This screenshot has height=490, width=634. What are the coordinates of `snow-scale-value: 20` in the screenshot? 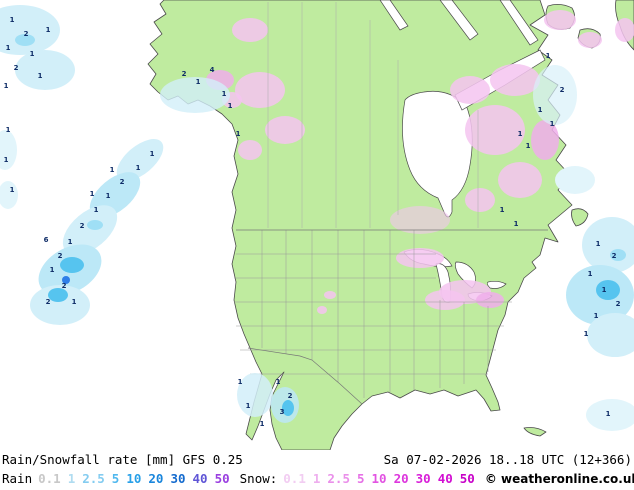 It's located at (401, 478).